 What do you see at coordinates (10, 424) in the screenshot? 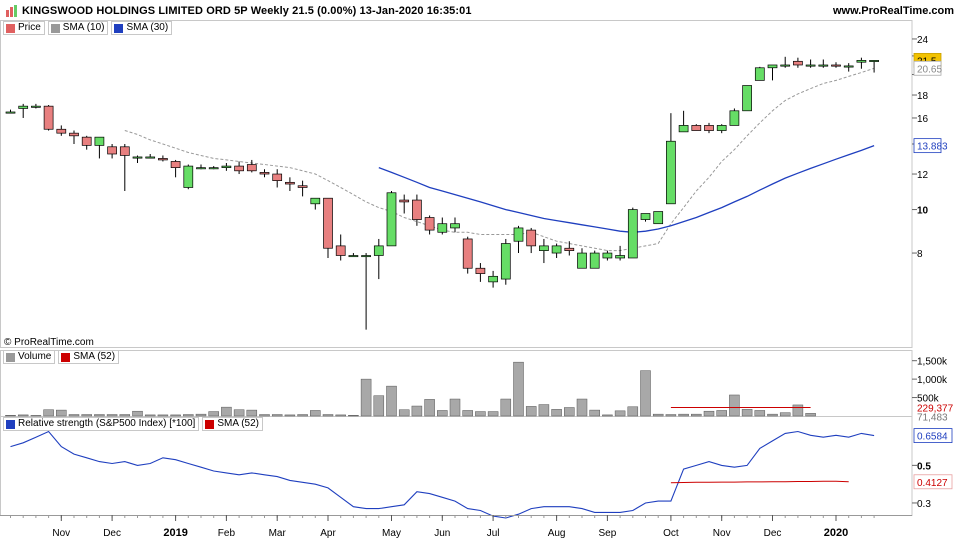
I see `rs-legend-swatch` at bounding box center [10, 424].